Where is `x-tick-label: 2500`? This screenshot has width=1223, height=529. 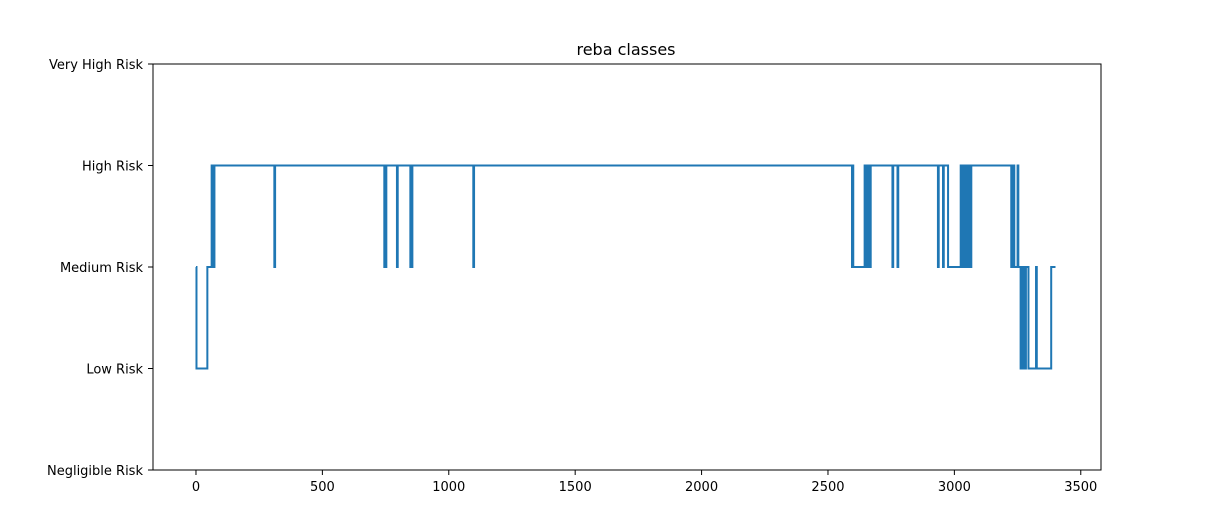 x-tick-label: 2500 is located at coordinates (827, 487).